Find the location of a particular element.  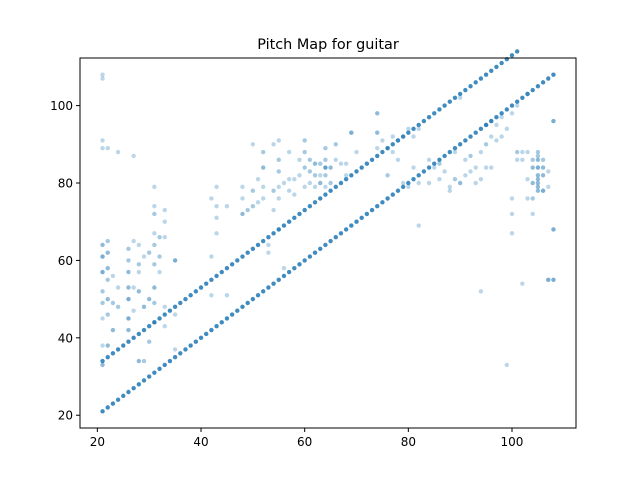

y-tick-label: 20 is located at coordinates (65, 416).